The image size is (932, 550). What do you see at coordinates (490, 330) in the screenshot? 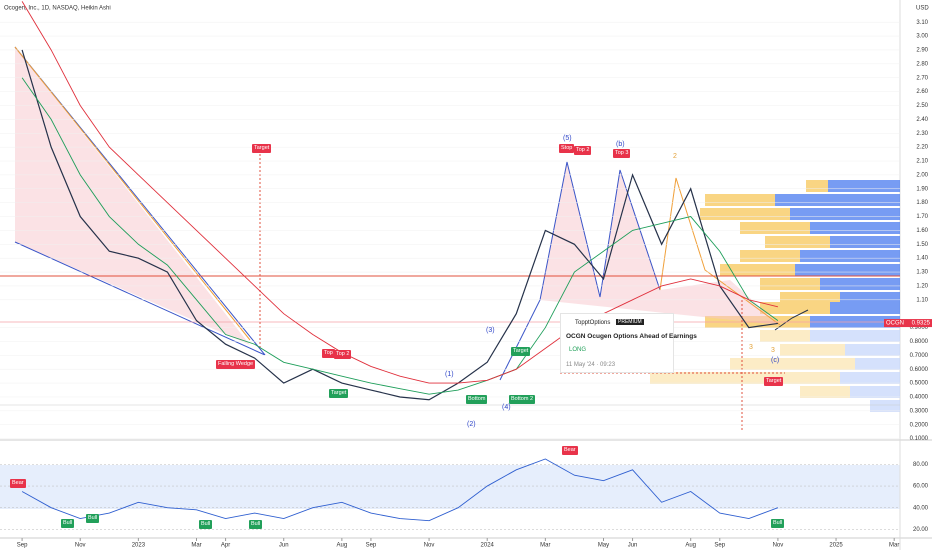
I see `wave-label: (3)` at bounding box center [490, 330].